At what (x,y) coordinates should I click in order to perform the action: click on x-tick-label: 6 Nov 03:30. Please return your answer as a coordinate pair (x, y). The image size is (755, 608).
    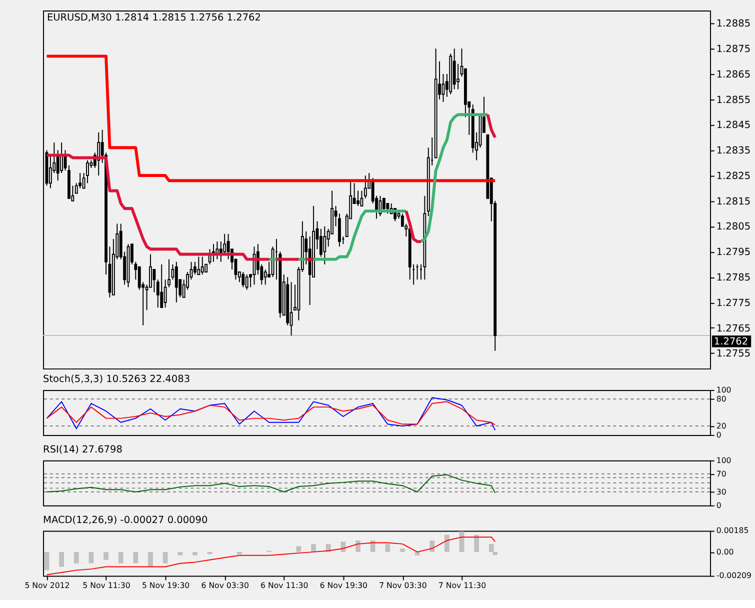
    Looking at the image, I should click on (225, 585).